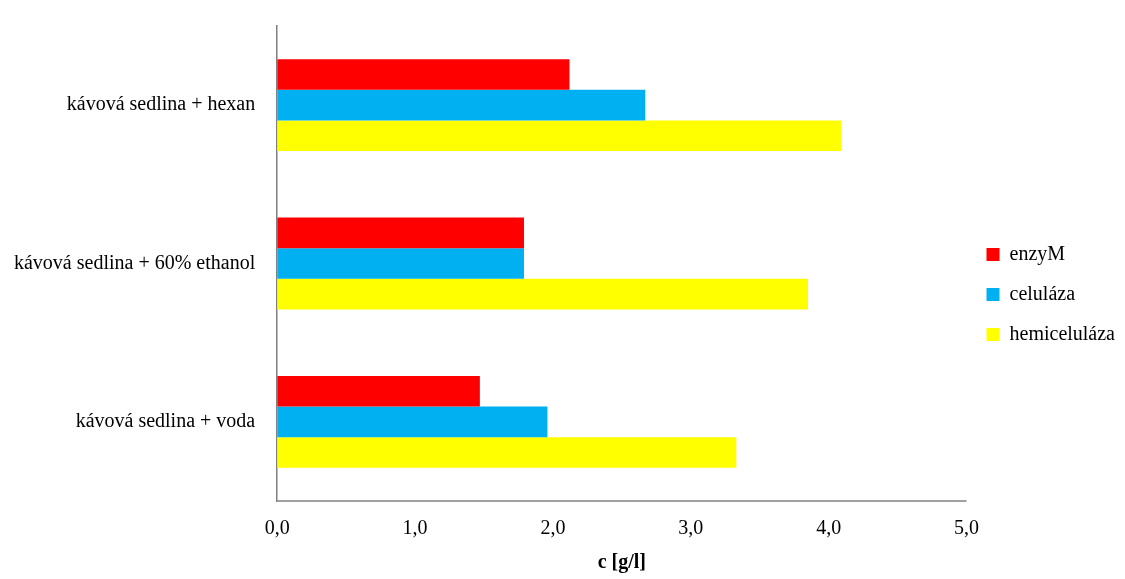 The image size is (1125, 579). What do you see at coordinates (165, 420) in the screenshot?
I see `y-tick-label: kávová sedlina + voda` at bounding box center [165, 420].